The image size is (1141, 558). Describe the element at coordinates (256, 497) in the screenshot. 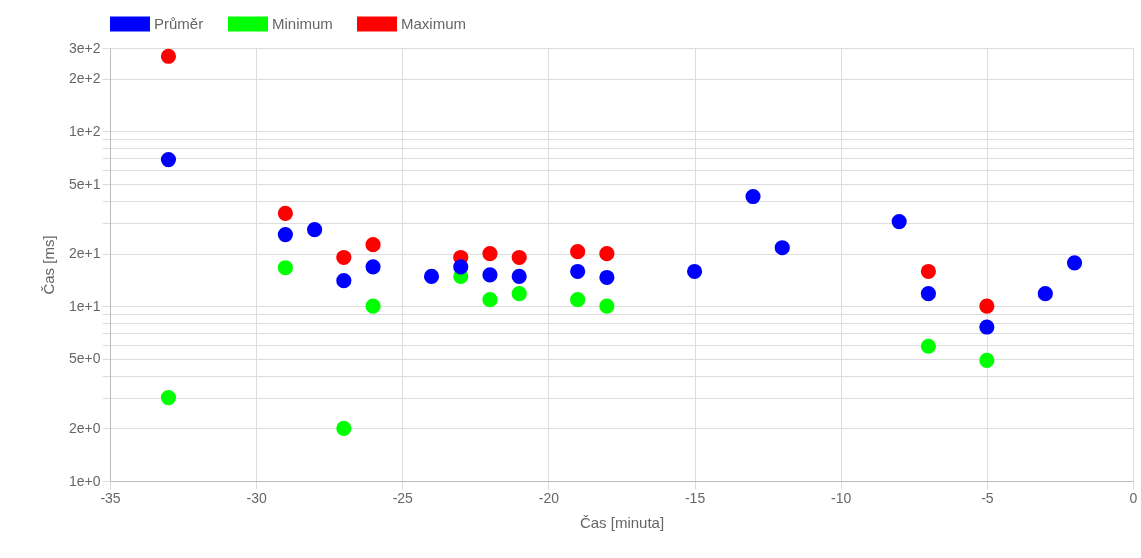

I see `x-tick-label: -30` at that location.